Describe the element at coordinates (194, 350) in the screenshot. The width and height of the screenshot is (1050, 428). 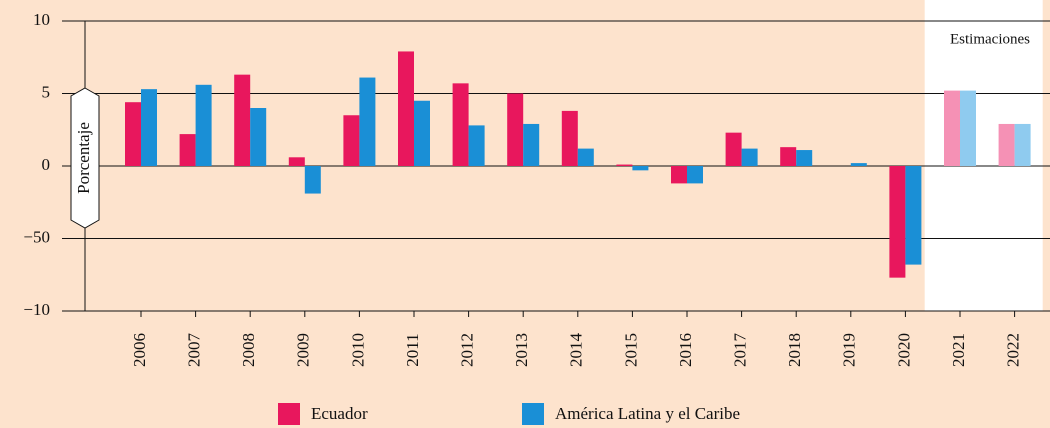
I see `x-tick-label: 2007` at that location.